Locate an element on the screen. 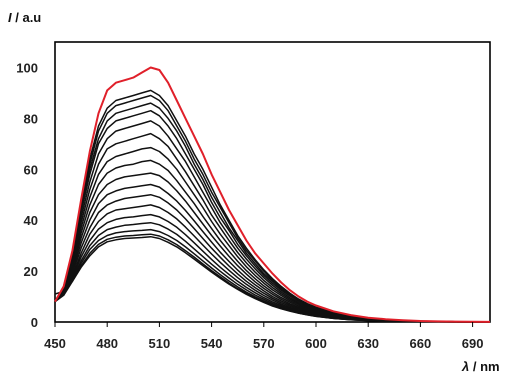 The width and height of the screenshot is (508, 380). y-axis-unit: / a.u is located at coordinates (27, 17).